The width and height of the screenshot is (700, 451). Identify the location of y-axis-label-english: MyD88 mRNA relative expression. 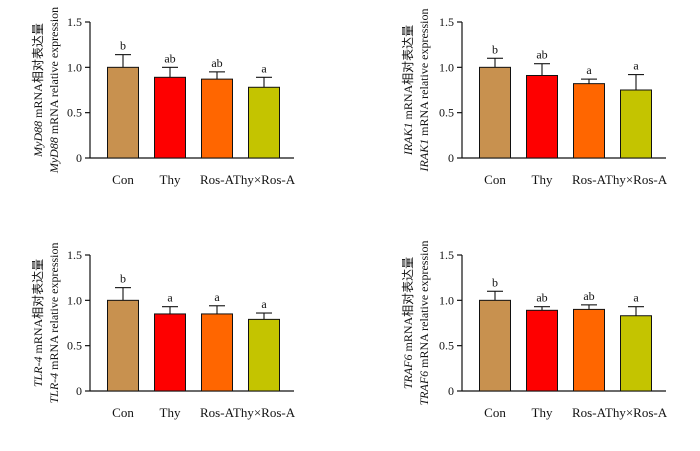
(54, 90).